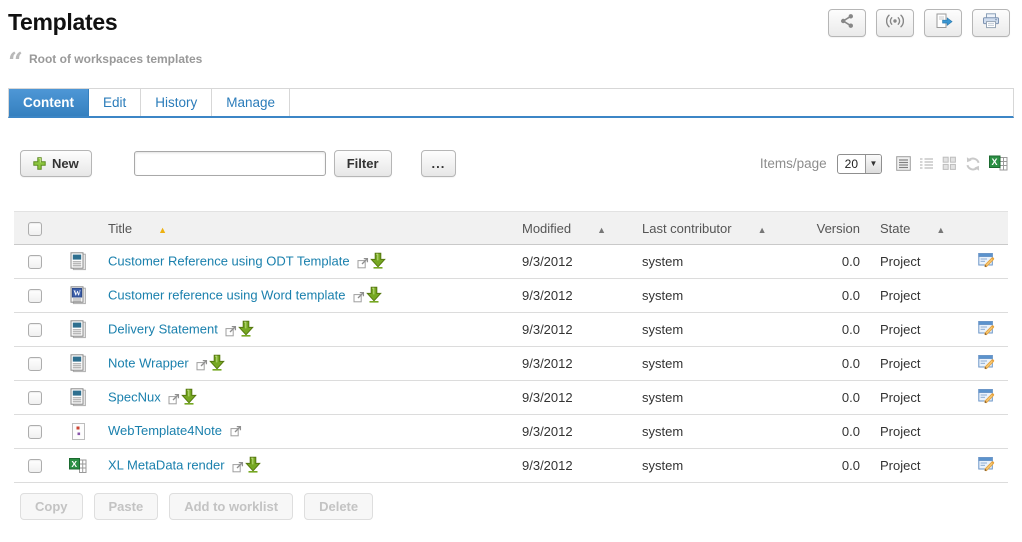 The height and width of the screenshot is (542, 1022). What do you see at coordinates (177, 102) in the screenshot?
I see `tab-history: History` at bounding box center [177, 102].